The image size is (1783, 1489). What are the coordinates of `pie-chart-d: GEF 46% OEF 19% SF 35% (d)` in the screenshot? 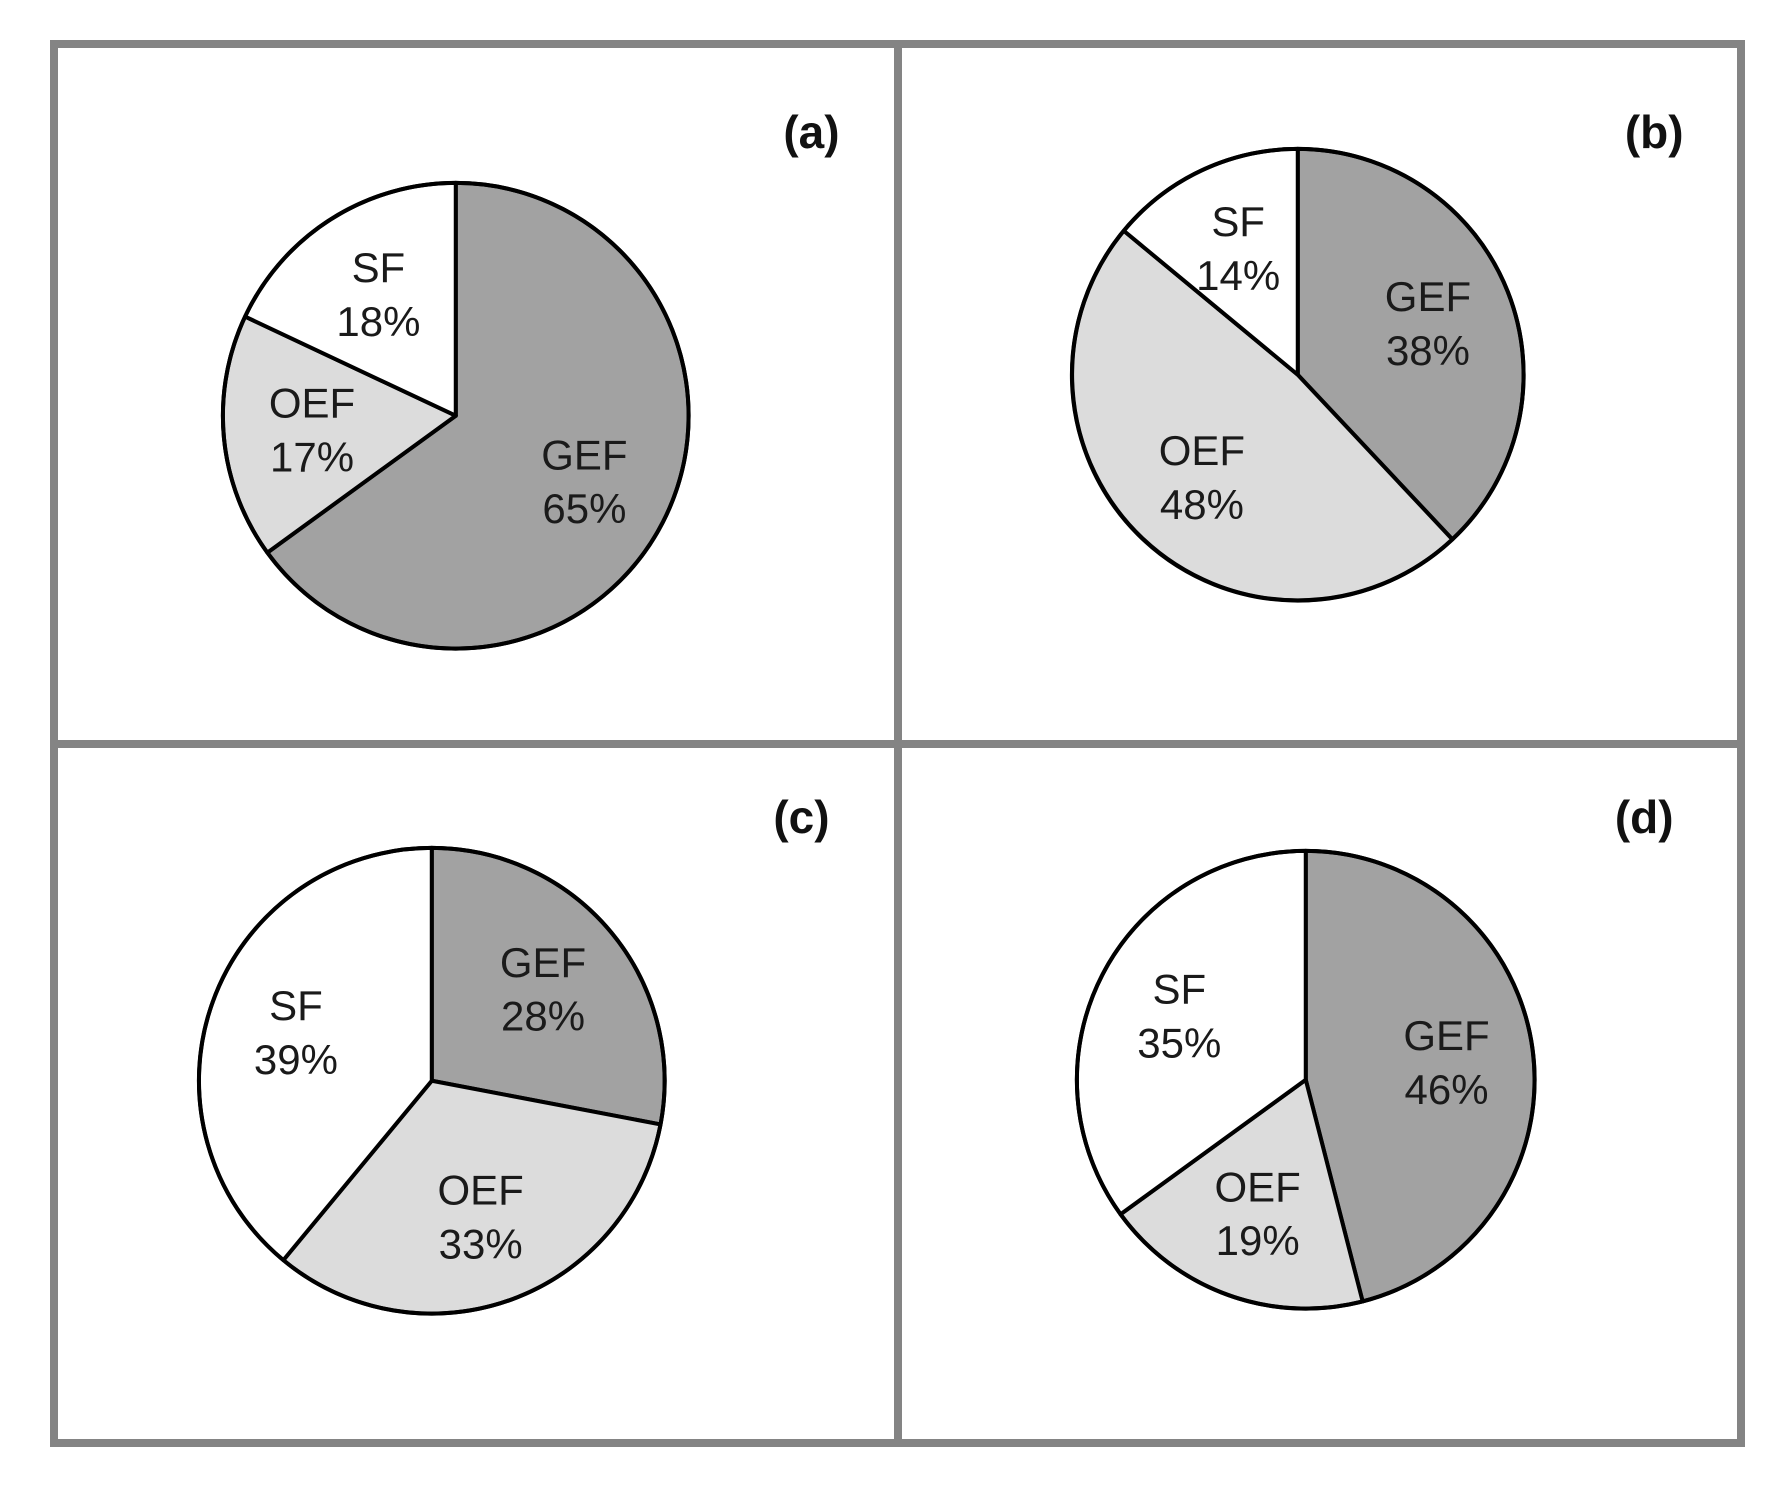 It's located at (1373, 1050).